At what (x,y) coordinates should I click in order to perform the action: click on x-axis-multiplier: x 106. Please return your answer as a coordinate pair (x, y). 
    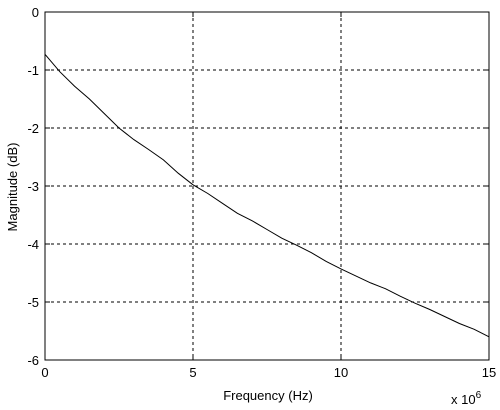
    Looking at the image, I should click on (466, 398).